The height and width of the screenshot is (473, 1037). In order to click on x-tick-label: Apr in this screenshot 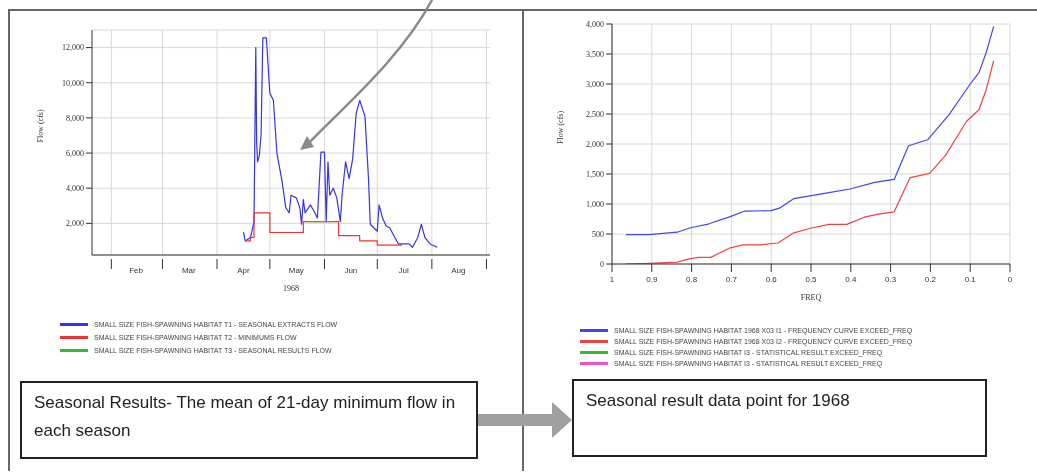, I will do `click(244, 270)`.